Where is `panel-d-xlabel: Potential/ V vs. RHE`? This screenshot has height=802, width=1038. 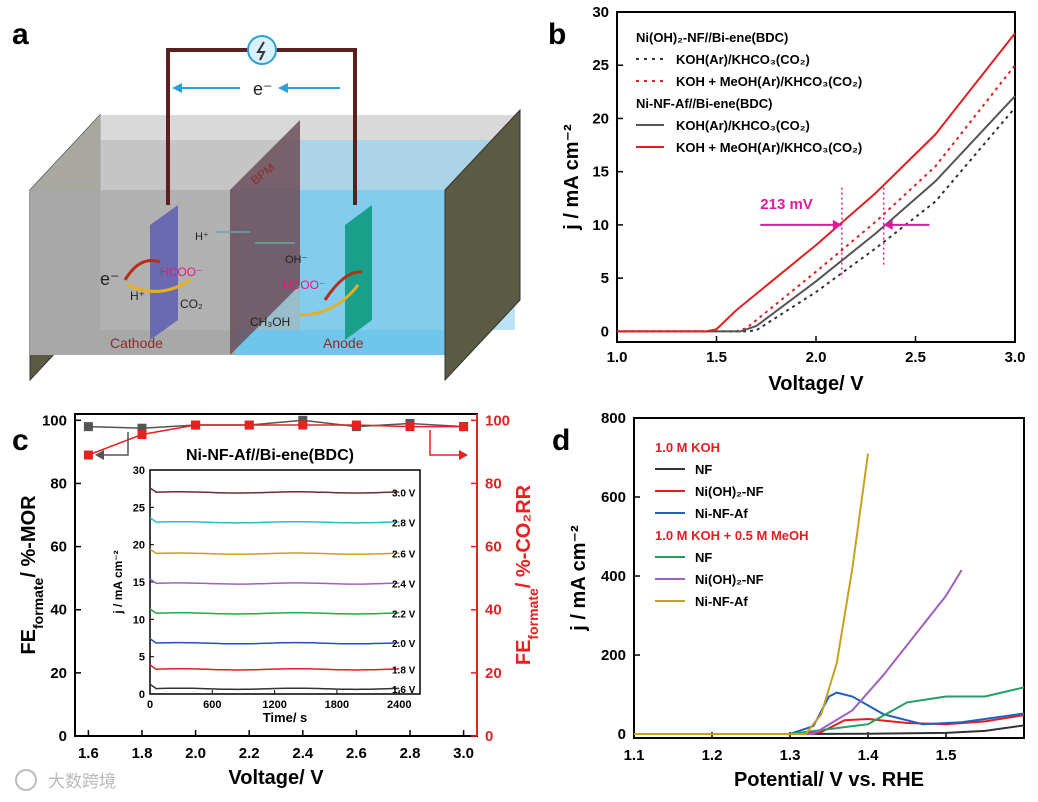
panel-d-xlabel: Potential/ V vs. RHE is located at coordinates (829, 780).